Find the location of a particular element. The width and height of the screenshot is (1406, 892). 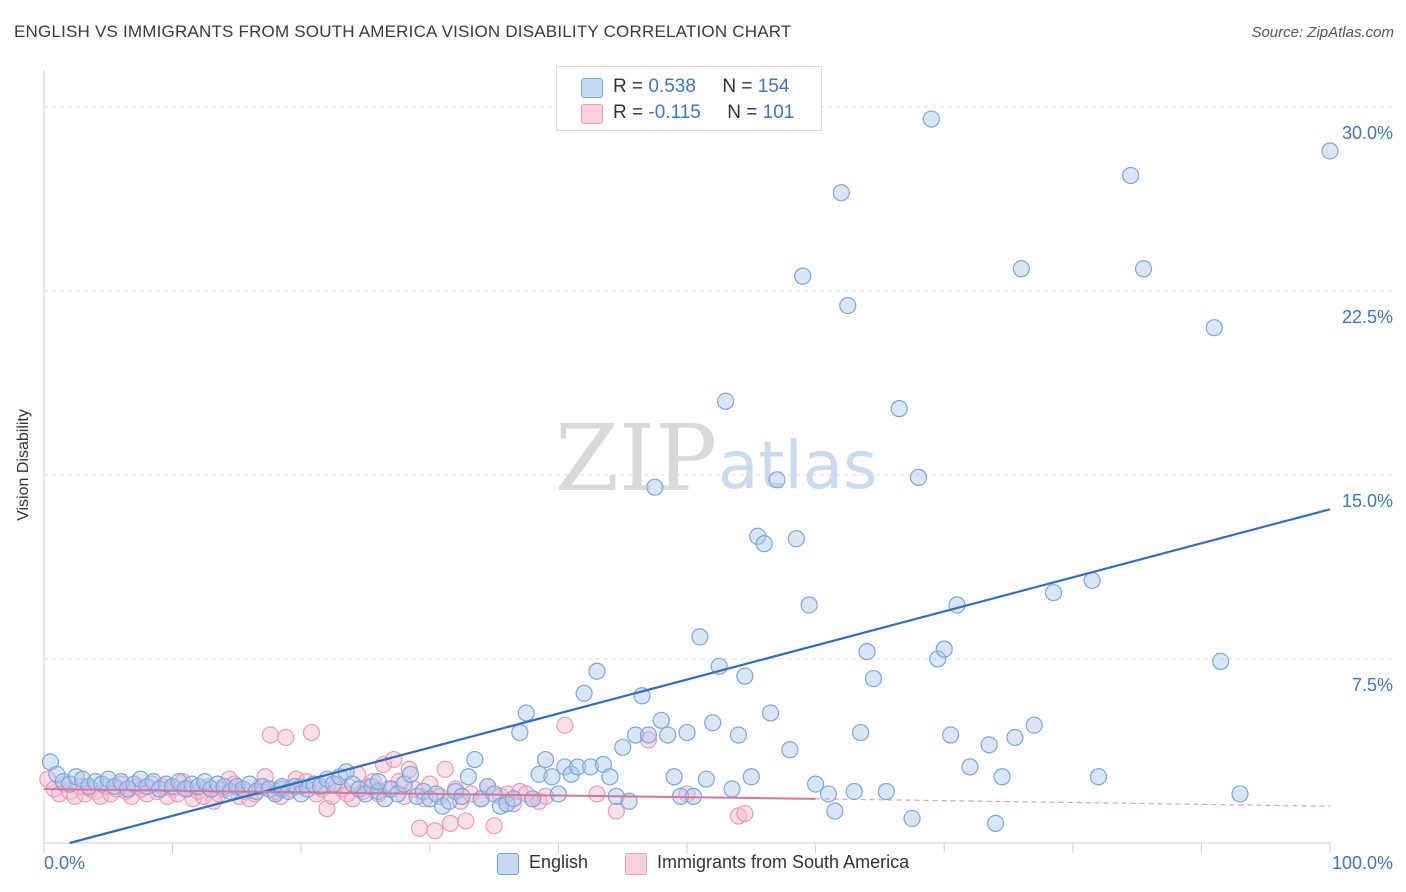

immigrants-swatch is located at coordinates (636, 864).